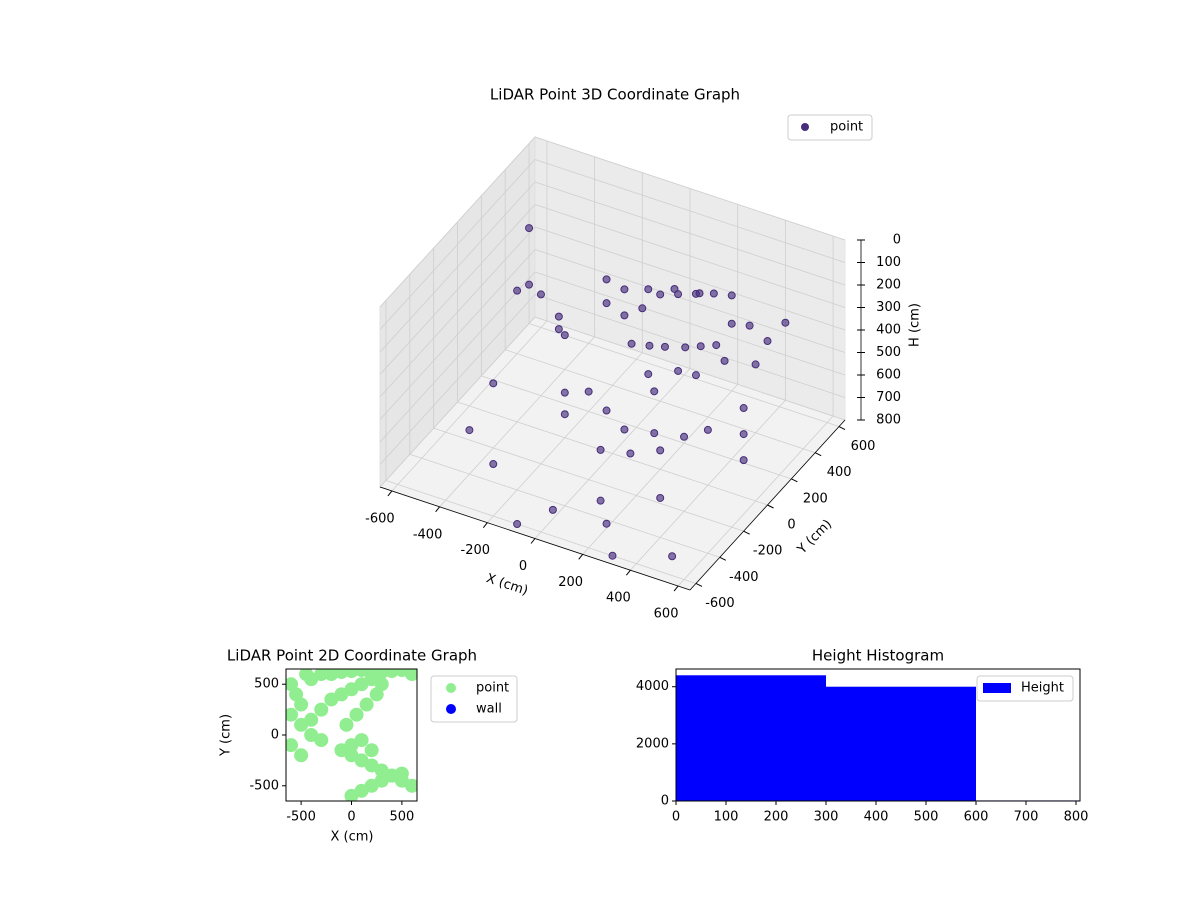 The height and width of the screenshot is (900, 1200). Describe the element at coordinates (489, 709) in the screenshot. I see `legend-label: wall` at that location.